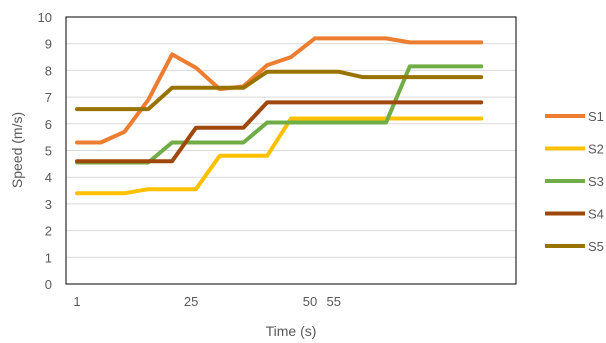  What do you see at coordinates (48, 97) in the screenshot?
I see `y-tick-label: 7` at bounding box center [48, 97].